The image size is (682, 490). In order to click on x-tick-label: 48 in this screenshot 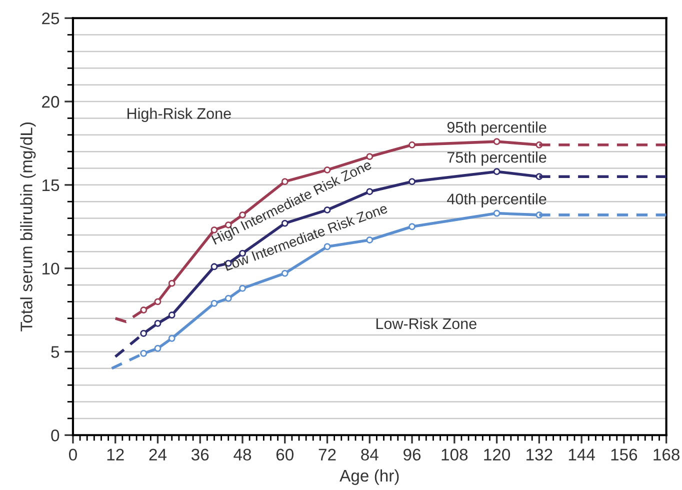, I will do `click(243, 454)`.